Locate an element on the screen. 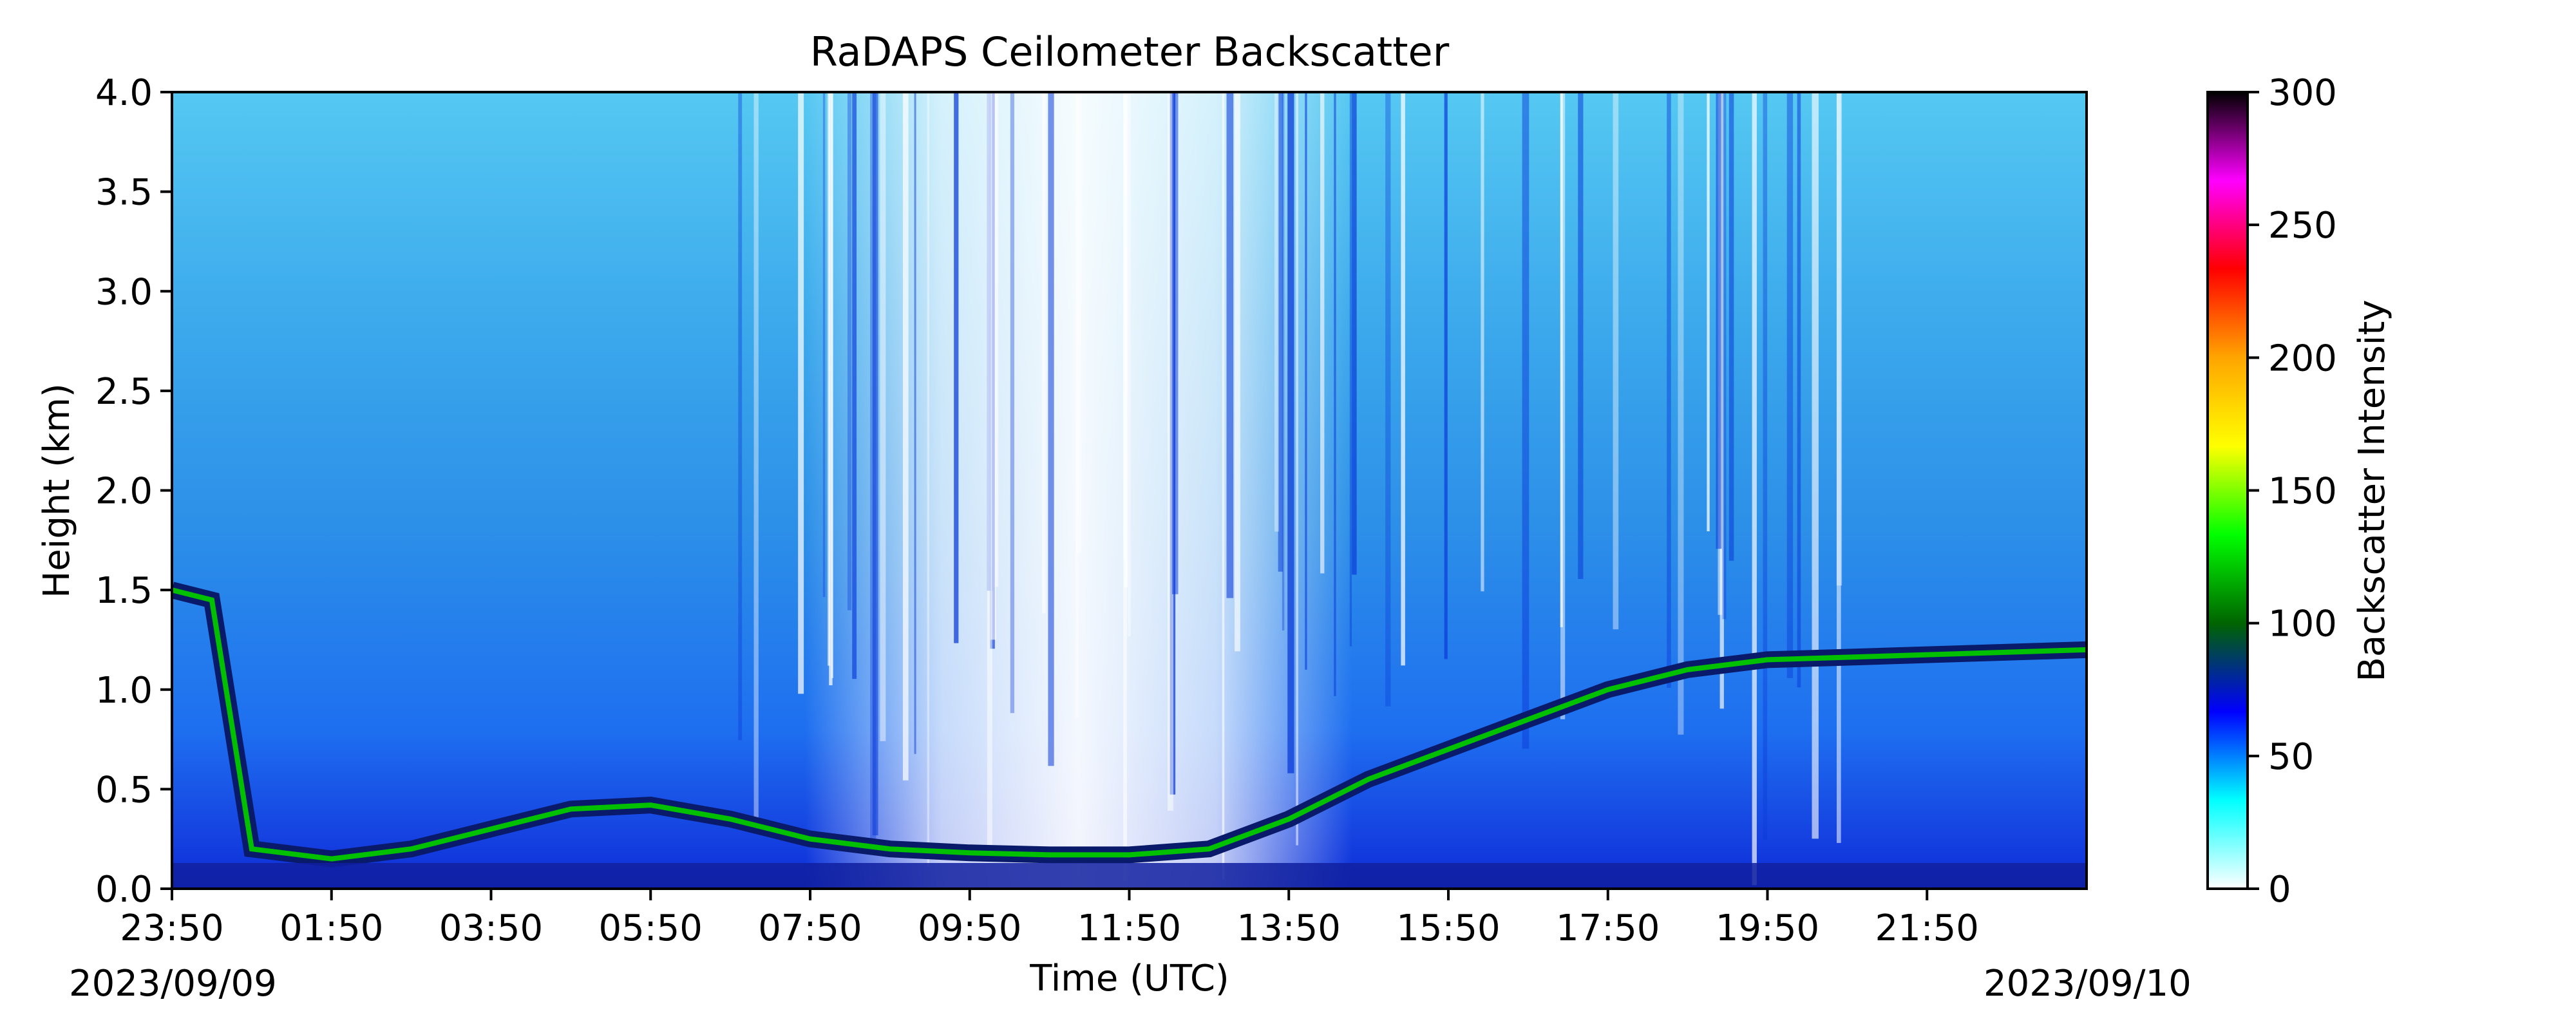 The width and height of the screenshot is (2576, 1033). colorbar-ticks: 0 50 100 150 200 250 300 is located at coordinates (2293, 491).